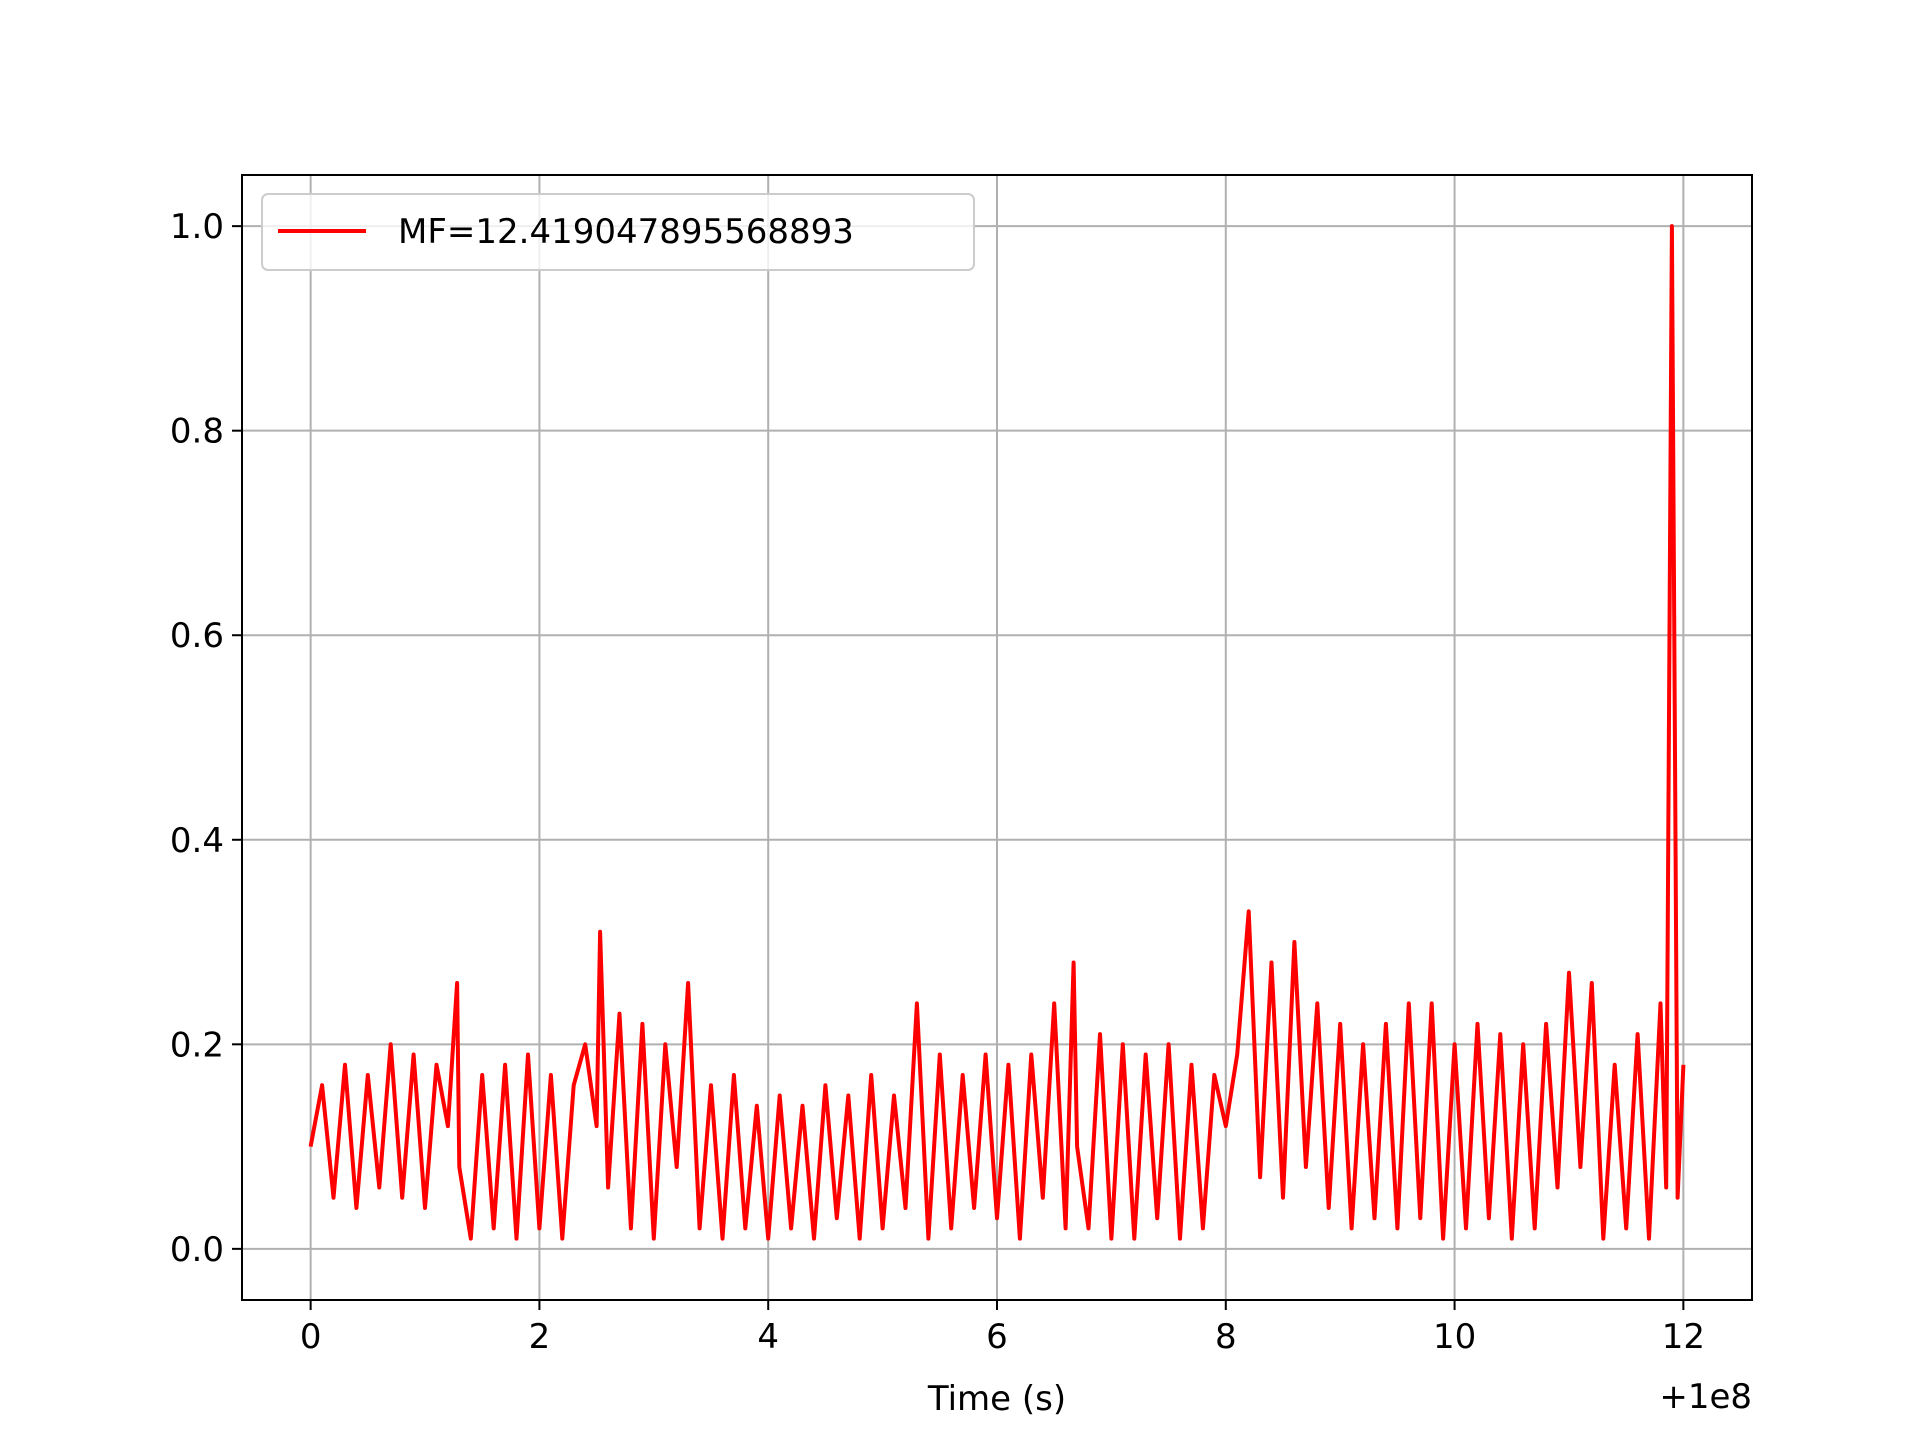 The width and height of the screenshot is (1920, 1440). What do you see at coordinates (197, 1045) in the screenshot?
I see `y-tick-label: 0.2` at bounding box center [197, 1045].